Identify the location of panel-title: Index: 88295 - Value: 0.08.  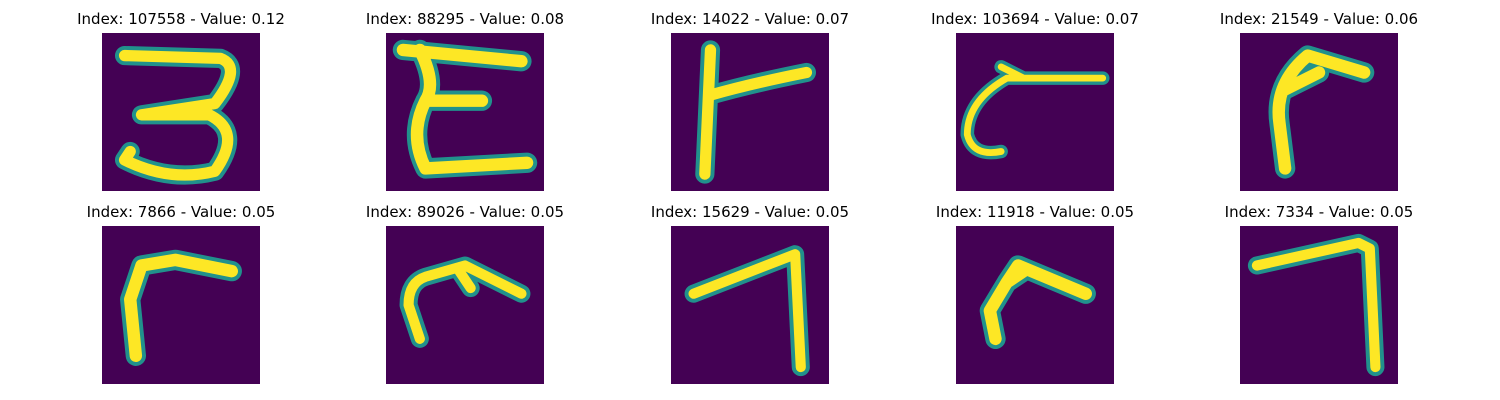
(465, 19).